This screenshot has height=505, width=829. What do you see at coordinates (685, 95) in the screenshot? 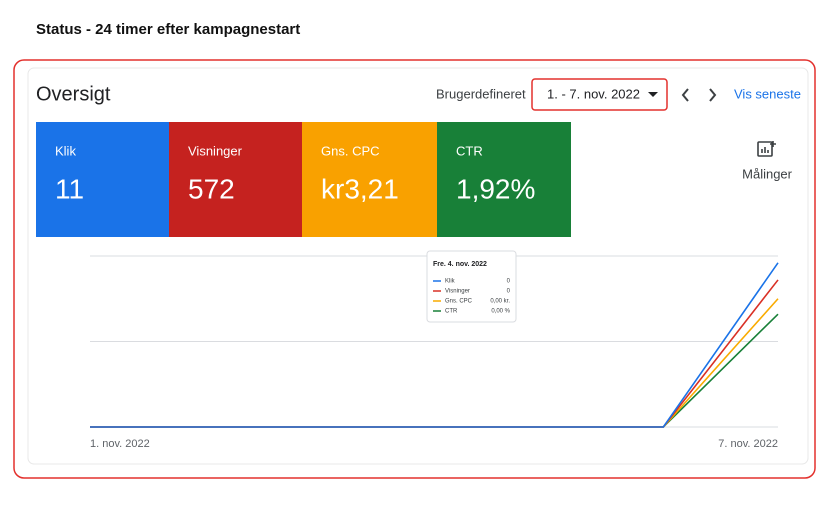
I see `prev-button` at bounding box center [685, 95].